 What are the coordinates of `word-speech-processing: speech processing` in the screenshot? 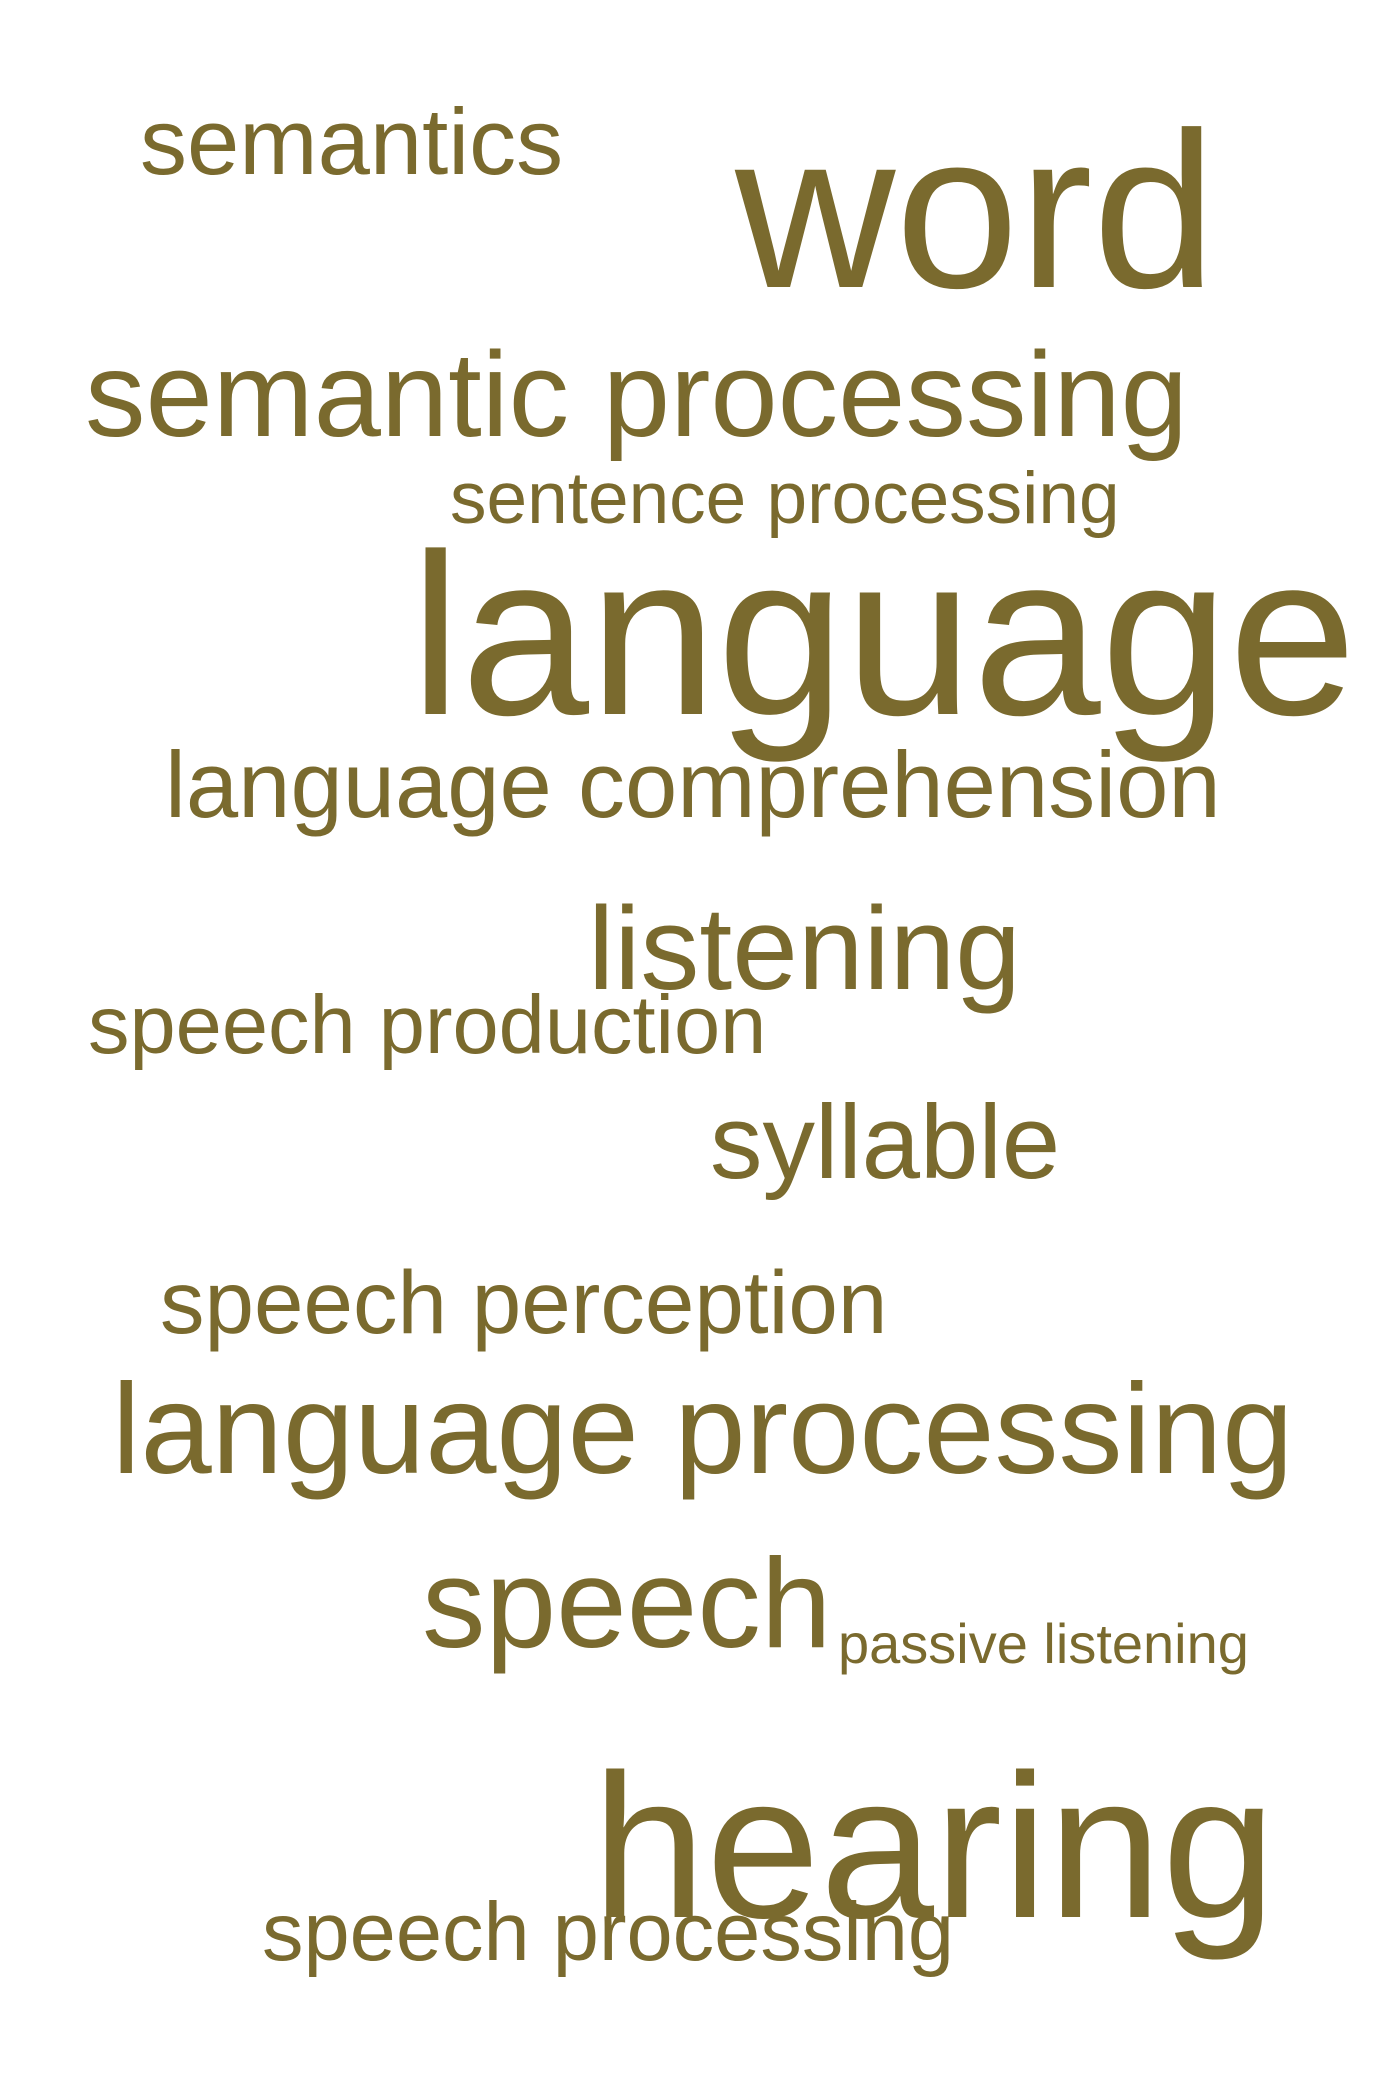 It's located at (608, 1931).